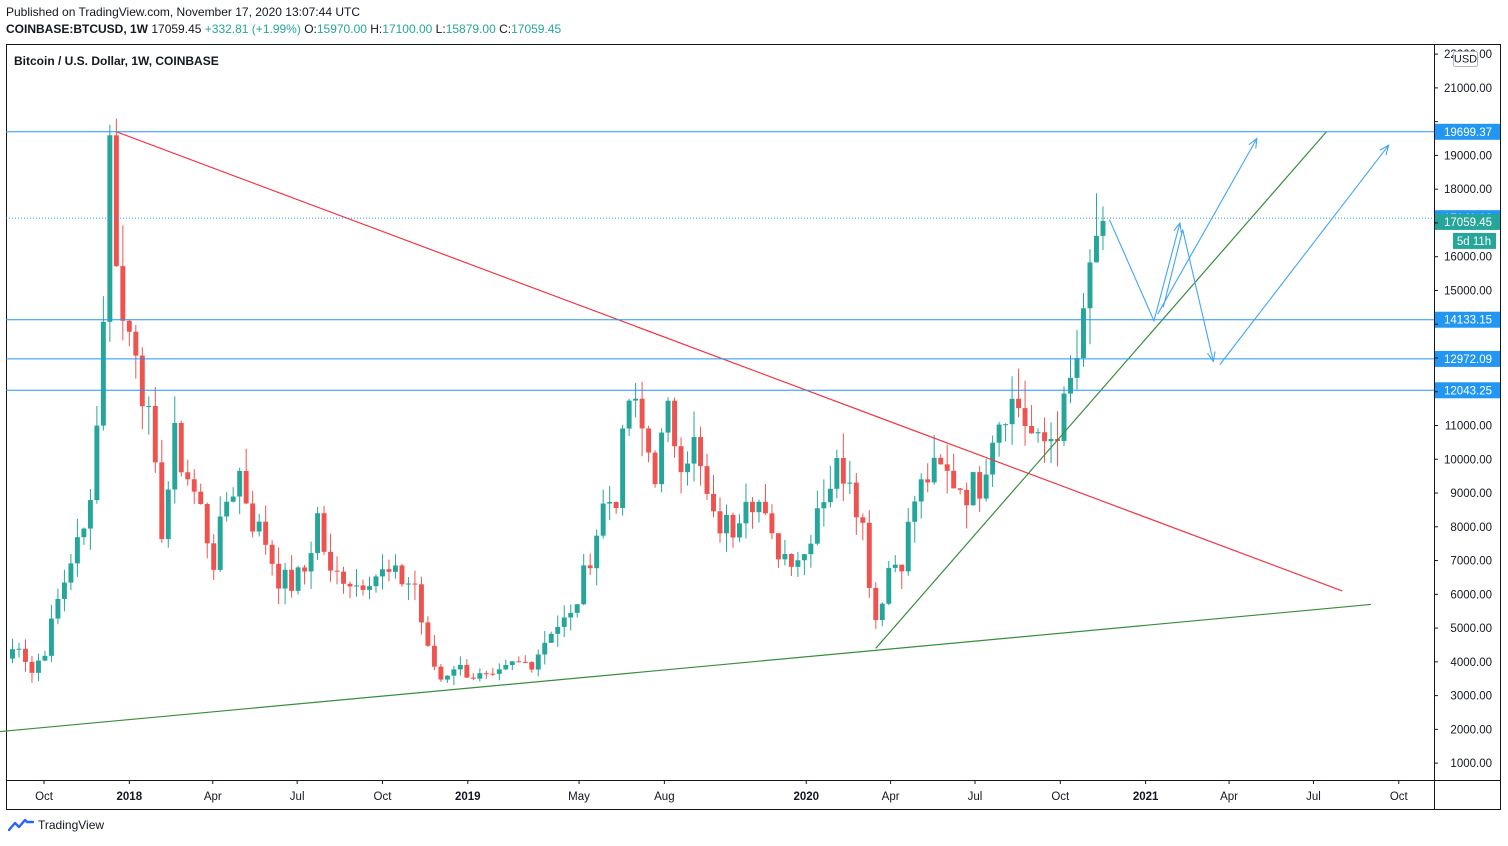 This screenshot has height=846, width=1508. I want to click on price-tick-label: 19000.00, so click(1468, 156).